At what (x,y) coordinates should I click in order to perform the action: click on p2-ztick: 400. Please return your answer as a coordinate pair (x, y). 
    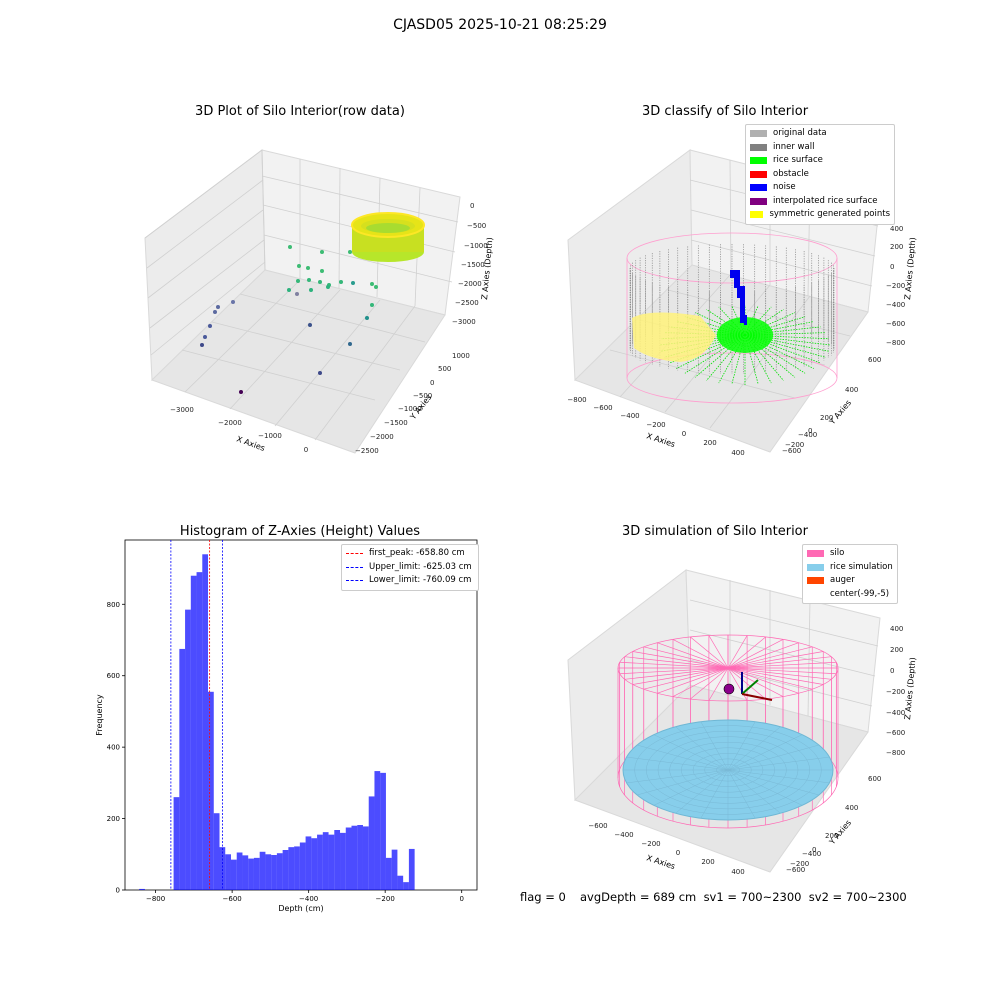
    Looking at the image, I should click on (896, 229).